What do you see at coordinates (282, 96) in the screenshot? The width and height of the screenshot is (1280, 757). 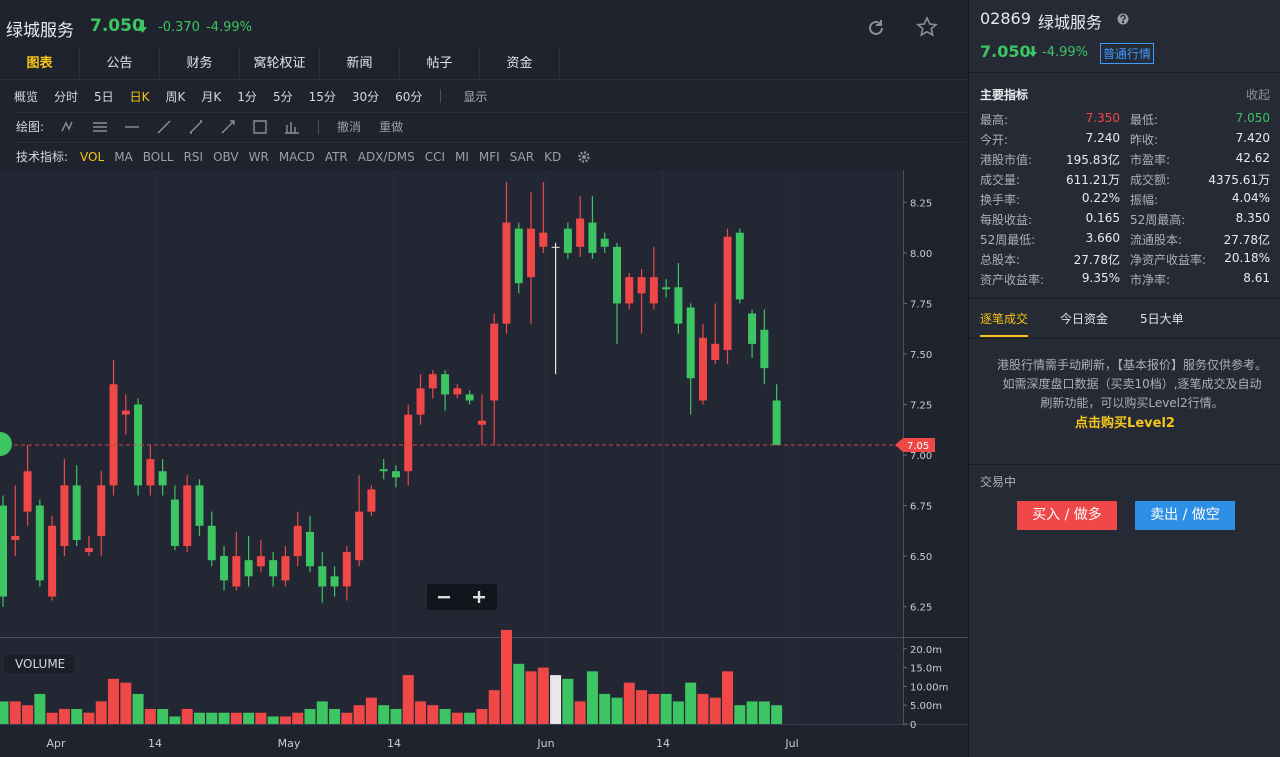 I see `period: 5分` at bounding box center [282, 96].